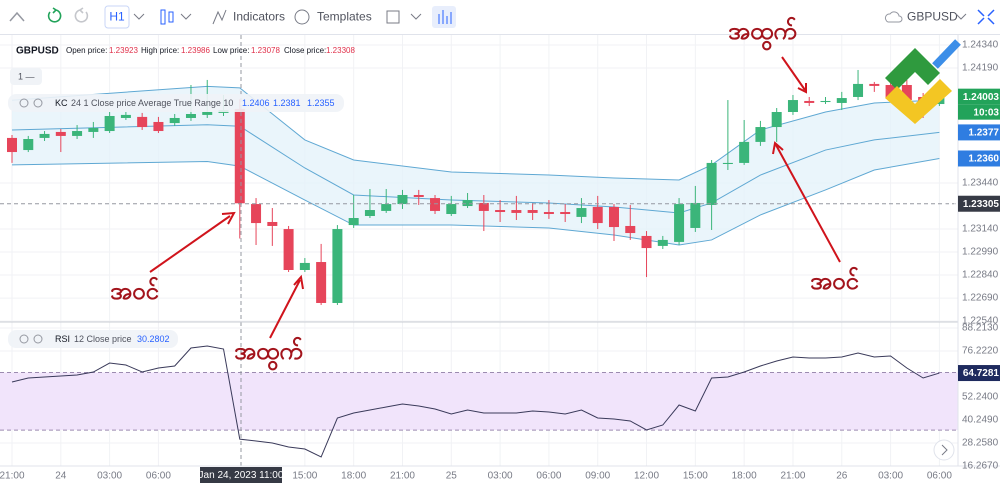  What do you see at coordinates (932, 17) in the screenshot?
I see `symbol-selector: GBPUSD` at bounding box center [932, 17].